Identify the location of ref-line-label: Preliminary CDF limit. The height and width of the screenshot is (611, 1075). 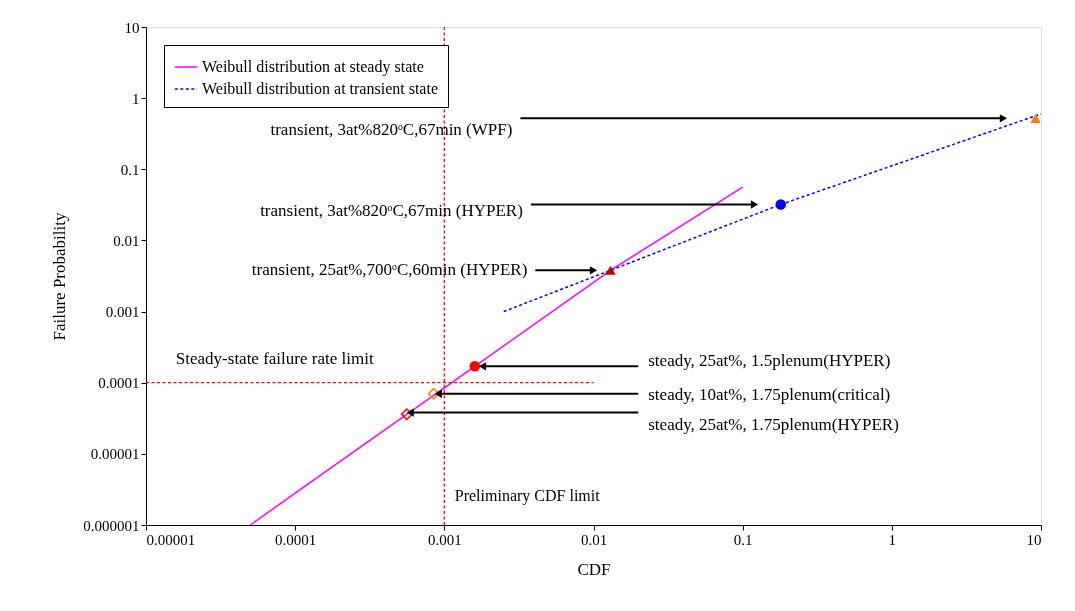
(527, 495).